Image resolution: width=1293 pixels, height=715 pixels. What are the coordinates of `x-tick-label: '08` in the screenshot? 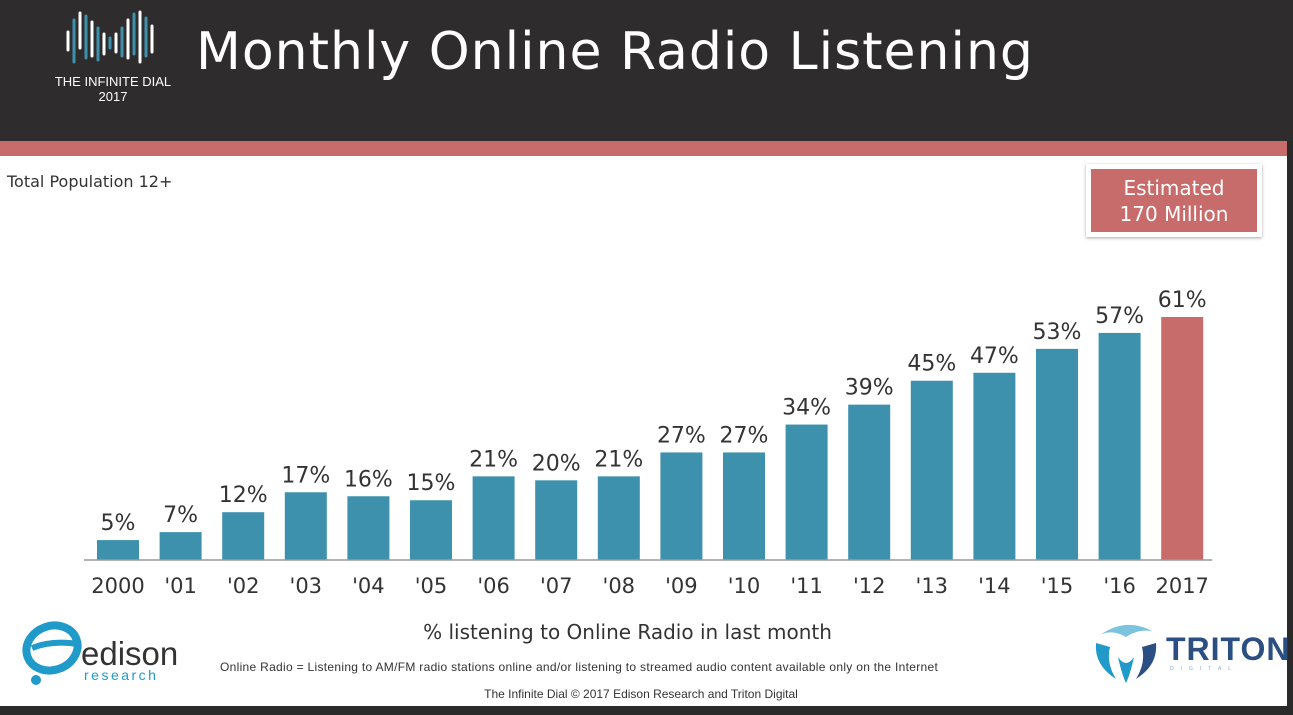 It's located at (619, 586).